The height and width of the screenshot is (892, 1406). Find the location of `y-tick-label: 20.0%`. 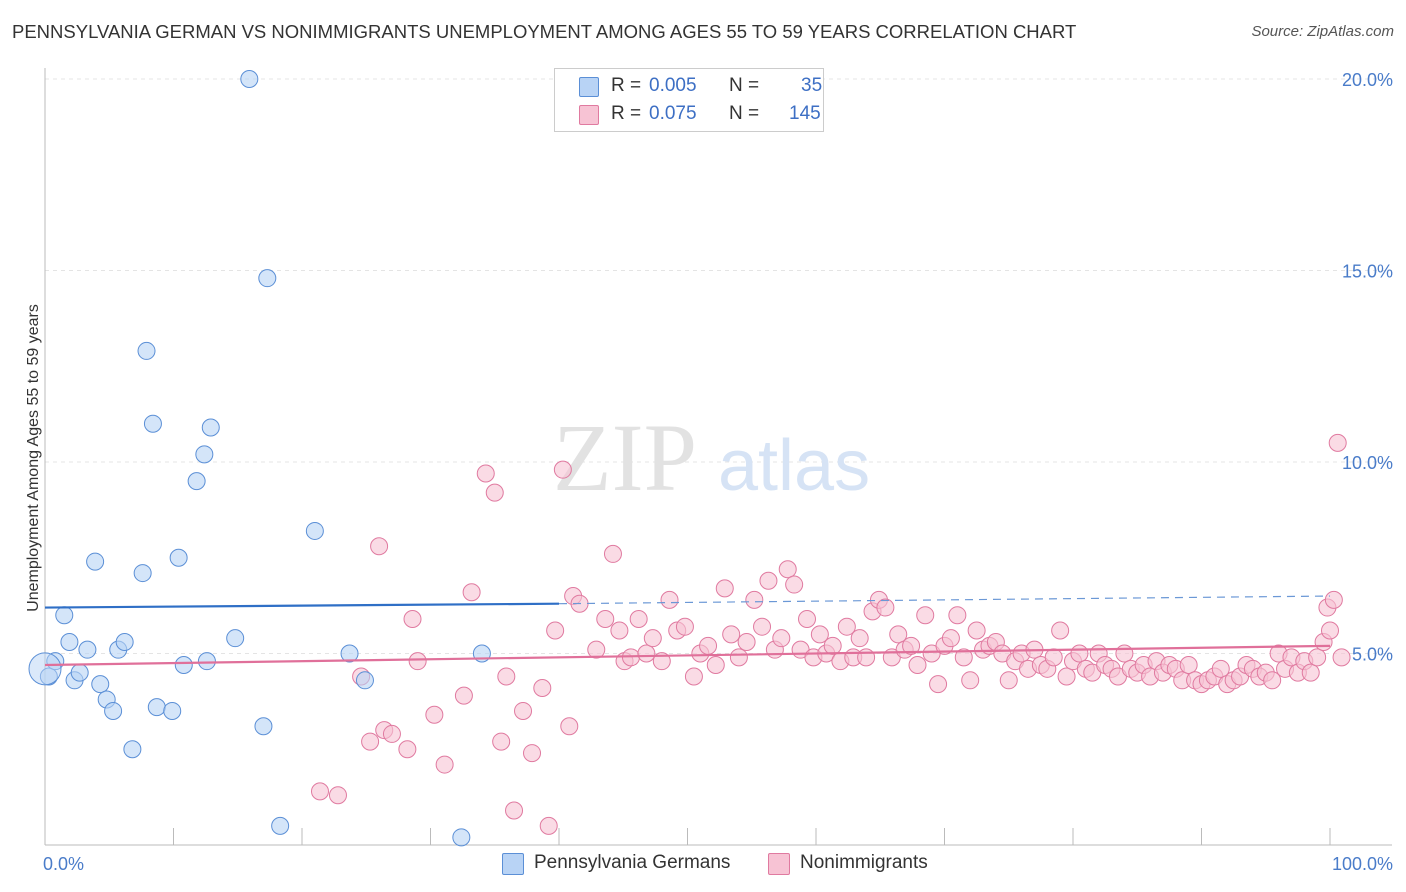

y-tick-label: 20.0% is located at coordinates (1367, 80).